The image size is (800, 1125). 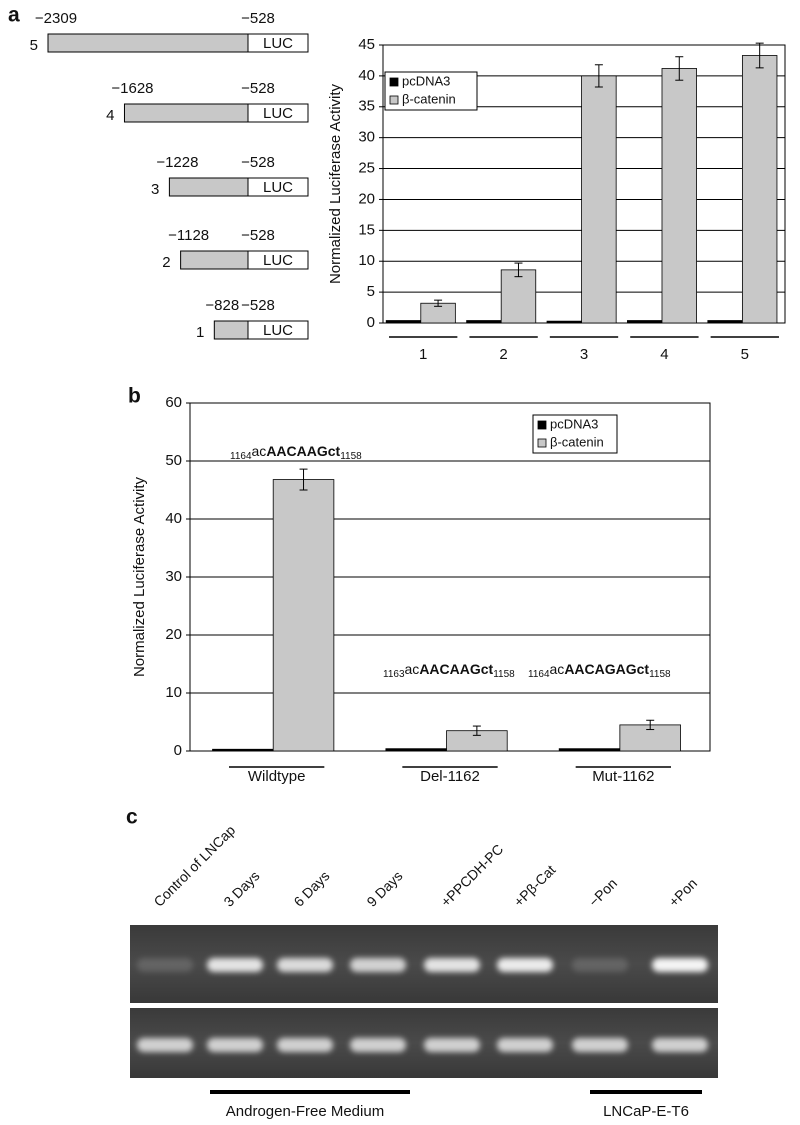 I want to click on lane-label: +Pon, so click(x=682, y=892).